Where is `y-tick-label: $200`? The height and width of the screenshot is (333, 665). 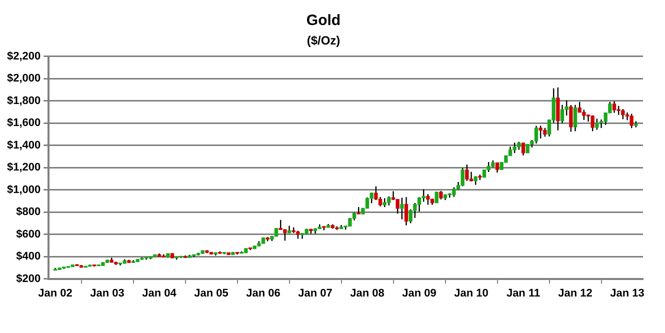
y-tick-label: $200 is located at coordinates (28, 278).